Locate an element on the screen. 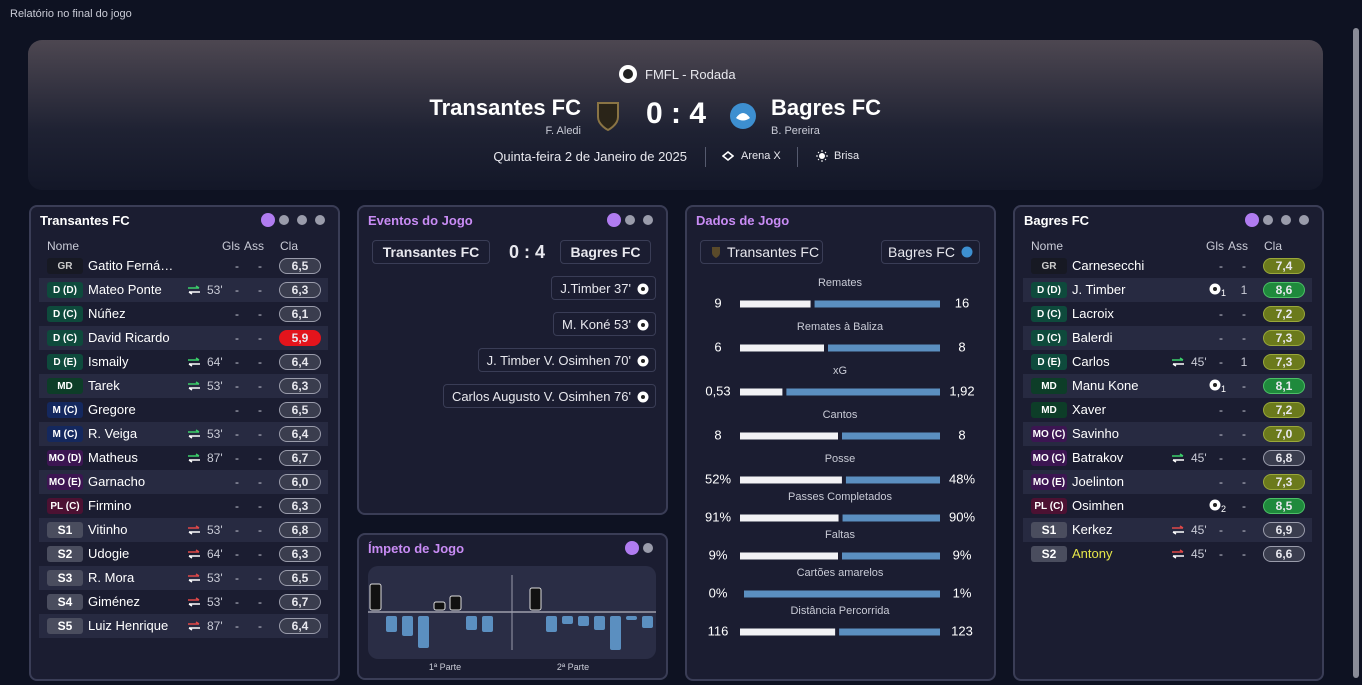  player-name: Antony is located at coordinates (1092, 553).